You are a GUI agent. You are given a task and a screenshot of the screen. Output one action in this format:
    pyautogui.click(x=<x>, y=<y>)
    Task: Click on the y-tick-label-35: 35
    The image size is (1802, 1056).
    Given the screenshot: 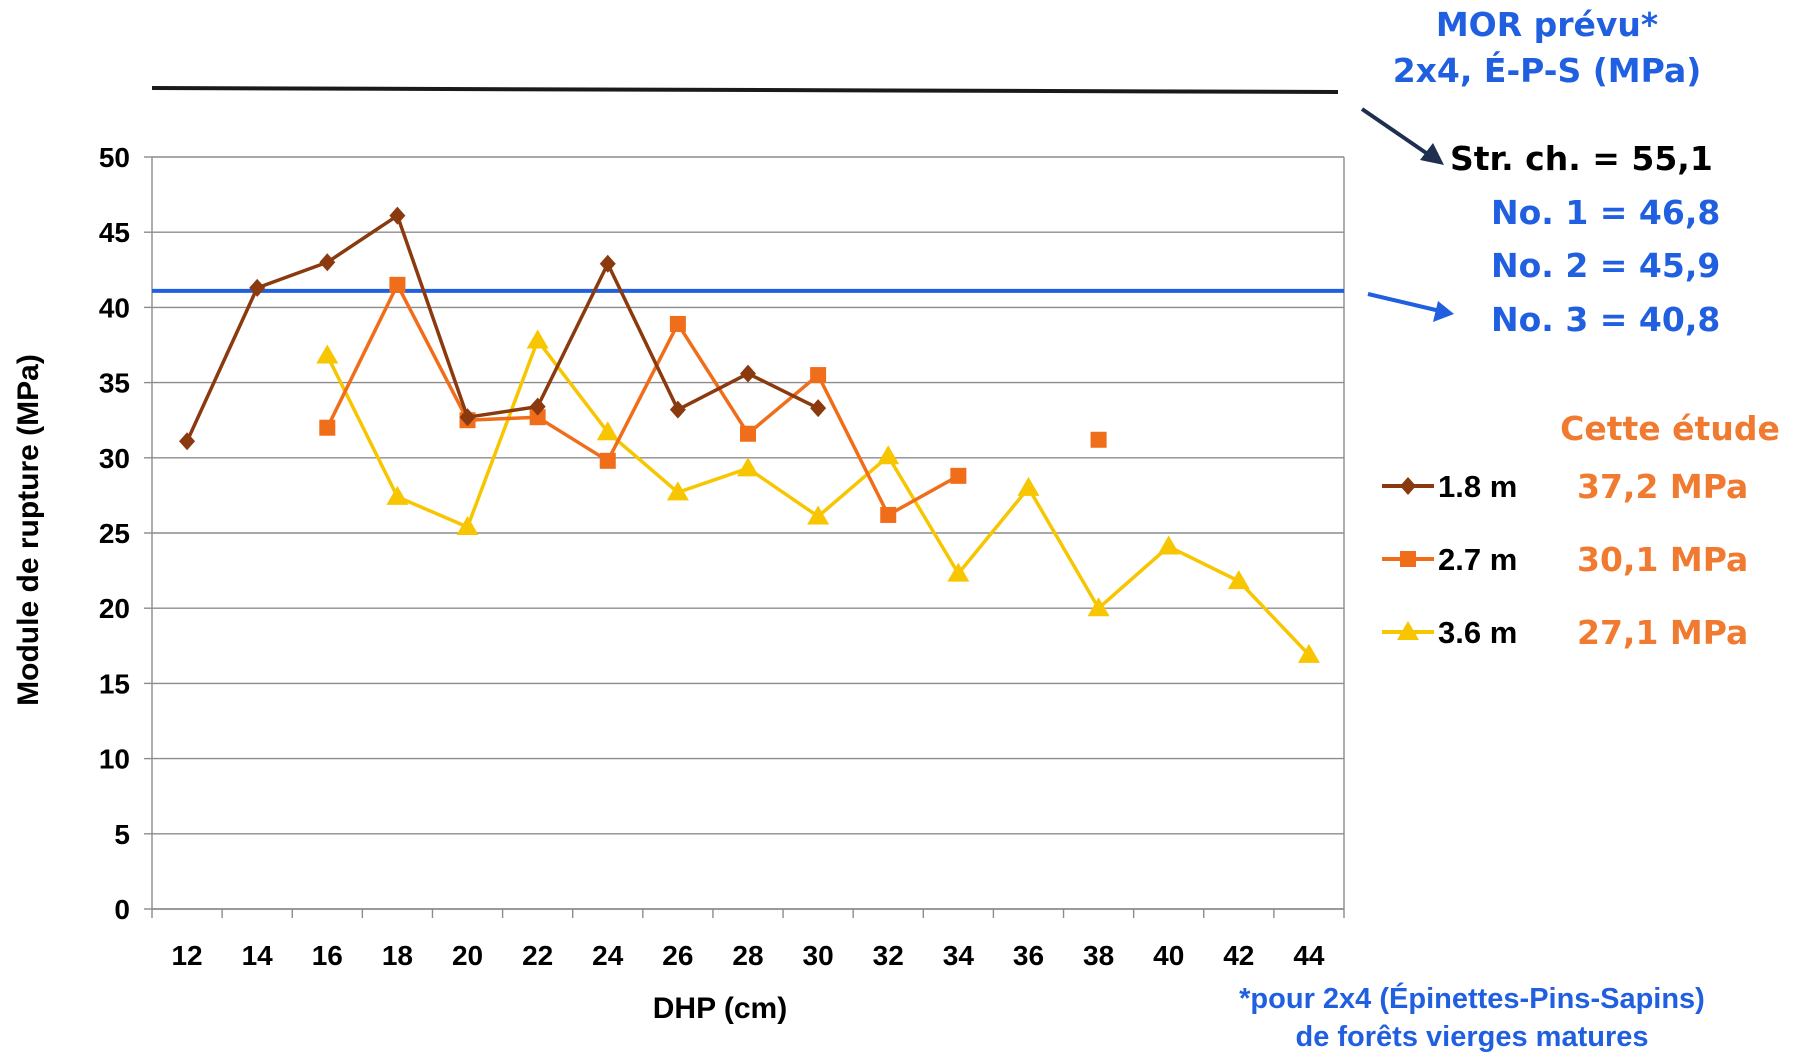 What is the action you would take?
    pyautogui.click(x=114, y=383)
    